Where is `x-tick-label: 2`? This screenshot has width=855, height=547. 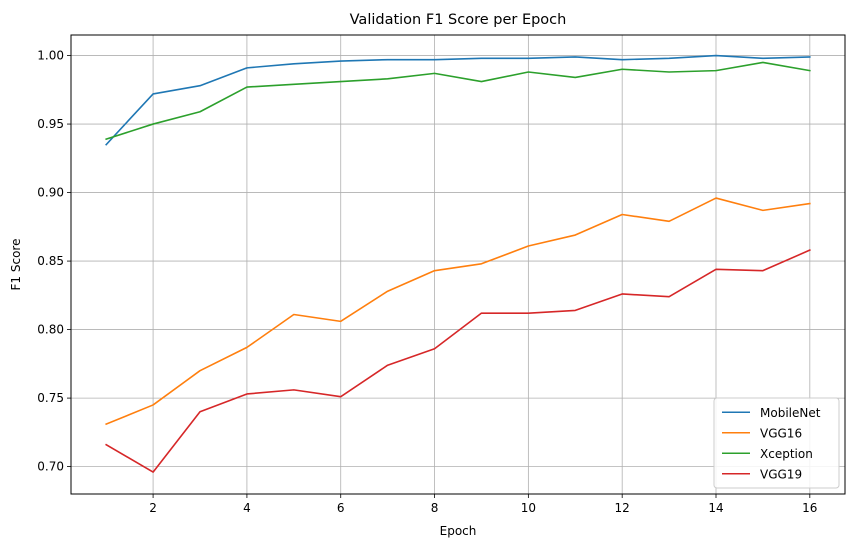 x-tick-label: 2 is located at coordinates (153, 508).